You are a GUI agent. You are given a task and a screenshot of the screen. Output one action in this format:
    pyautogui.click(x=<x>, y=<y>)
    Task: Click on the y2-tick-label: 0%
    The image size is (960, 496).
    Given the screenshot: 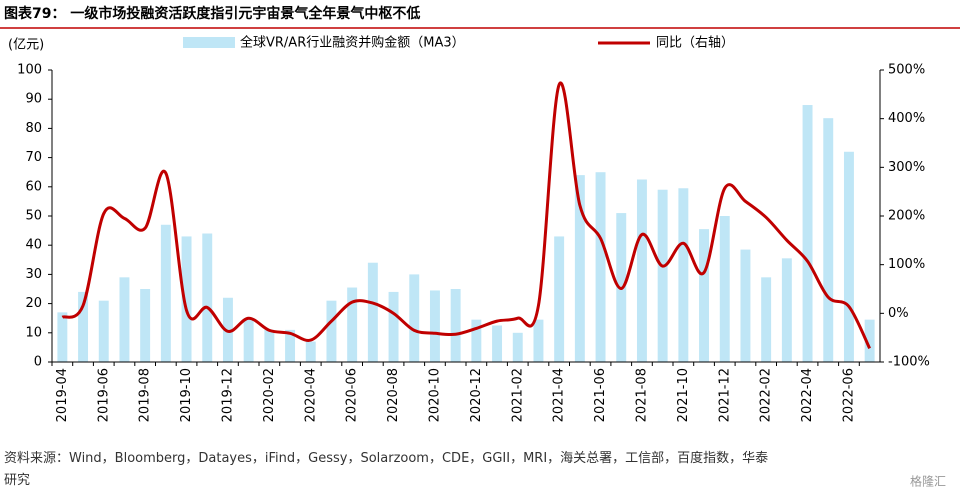 What is the action you would take?
    pyautogui.click(x=898, y=313)
    